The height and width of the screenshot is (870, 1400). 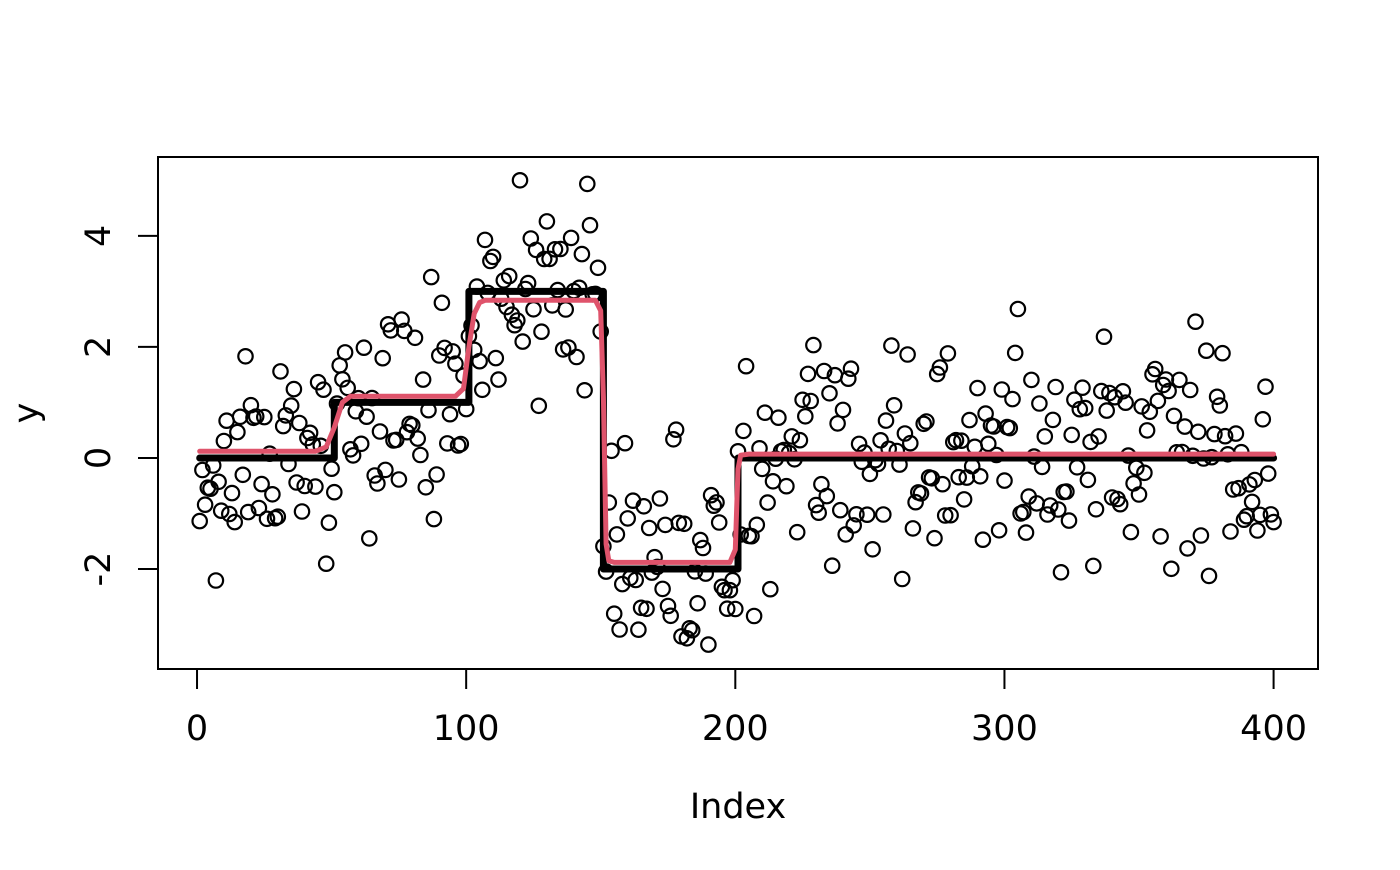 I want to click on y-tick-label: -2, so click(x=99, y=569).